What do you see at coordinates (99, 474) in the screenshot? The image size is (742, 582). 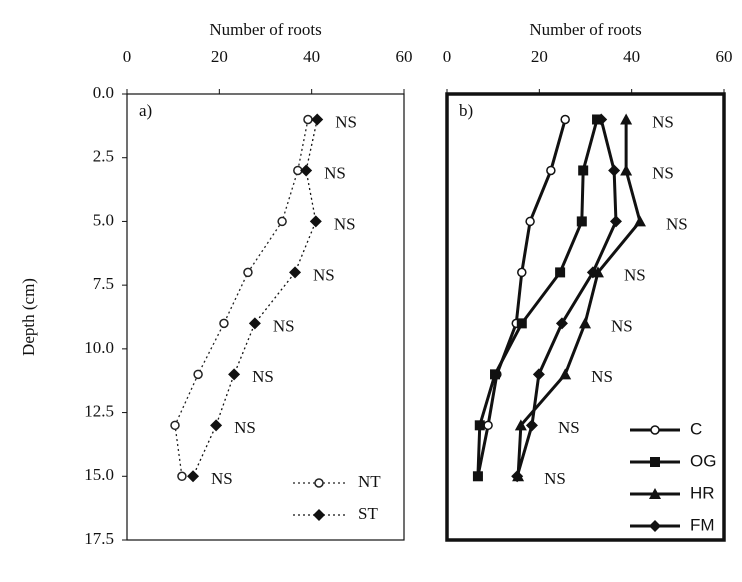 I see `y-tick-label: 15.0` at bounding box center [99, 474].